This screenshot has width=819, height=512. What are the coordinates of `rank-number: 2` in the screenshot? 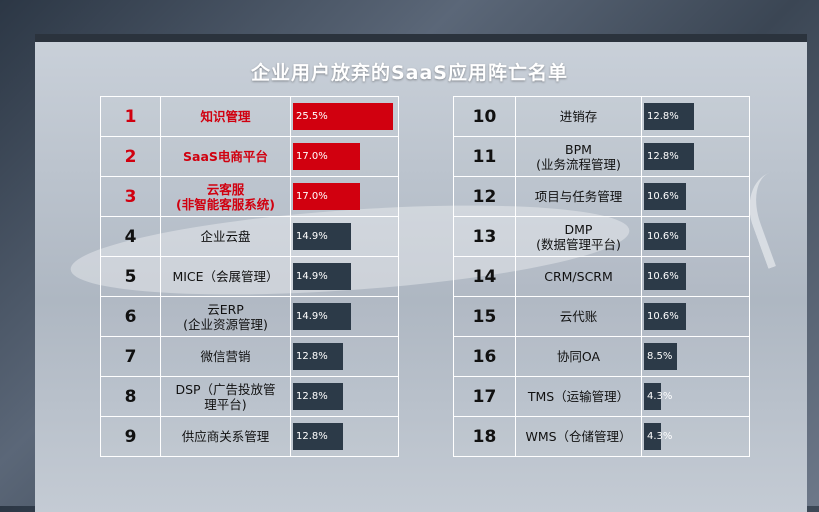 It's located at (130, 156).